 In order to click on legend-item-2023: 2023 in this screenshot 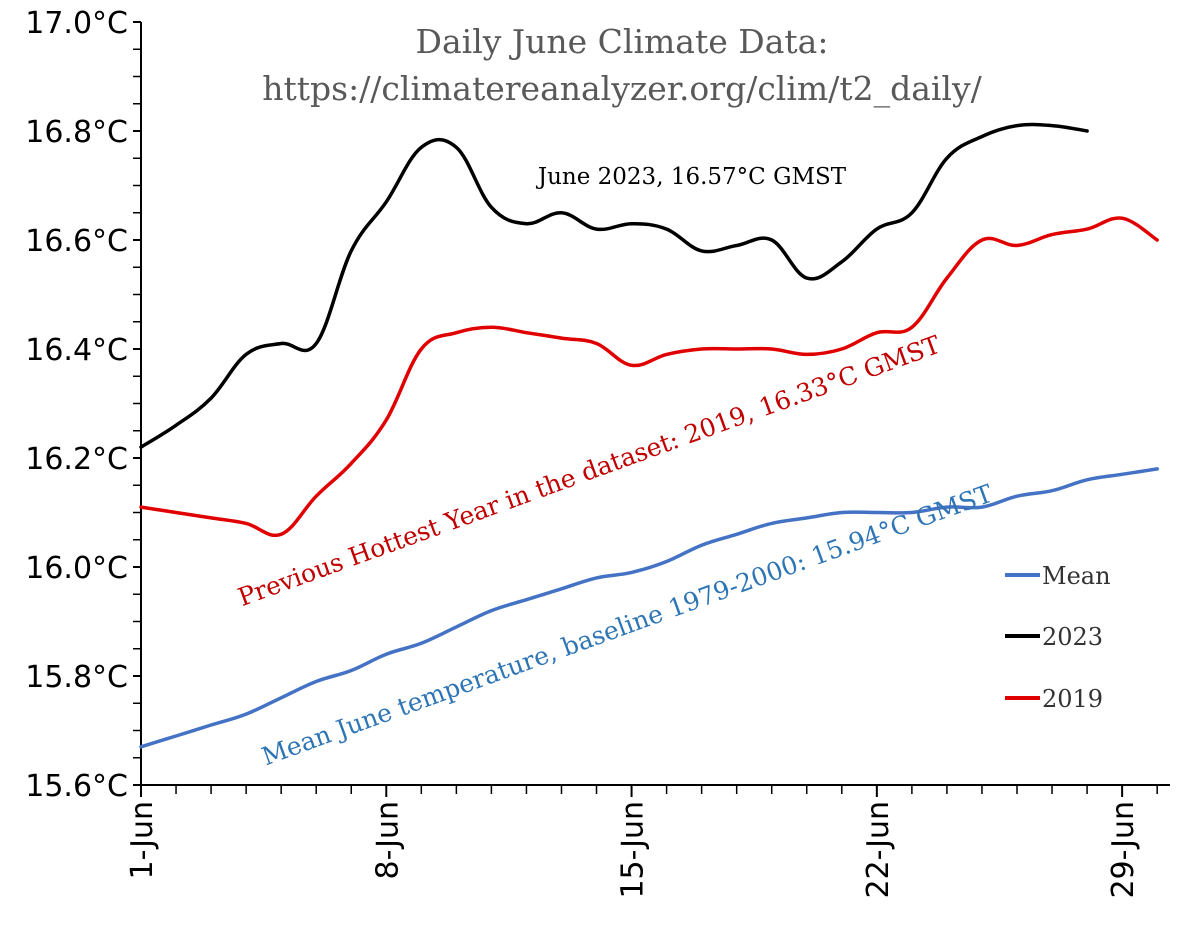, I will do `click(1054, 637)`.